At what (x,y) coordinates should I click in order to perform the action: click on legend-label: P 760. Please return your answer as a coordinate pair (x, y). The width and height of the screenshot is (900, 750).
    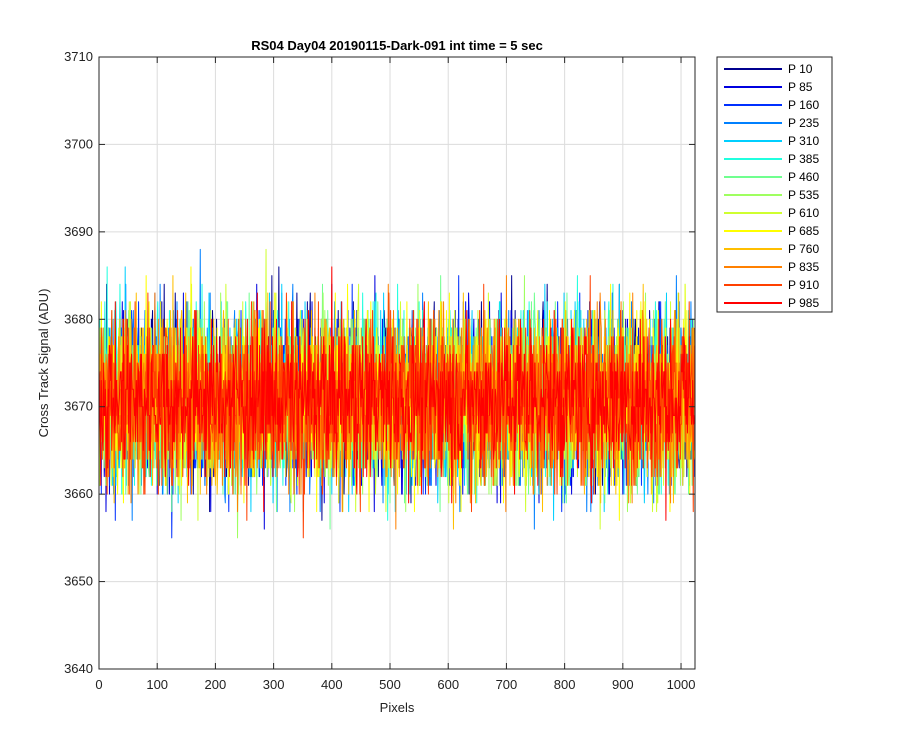
    Looking at the image, I should click on (803, 249).